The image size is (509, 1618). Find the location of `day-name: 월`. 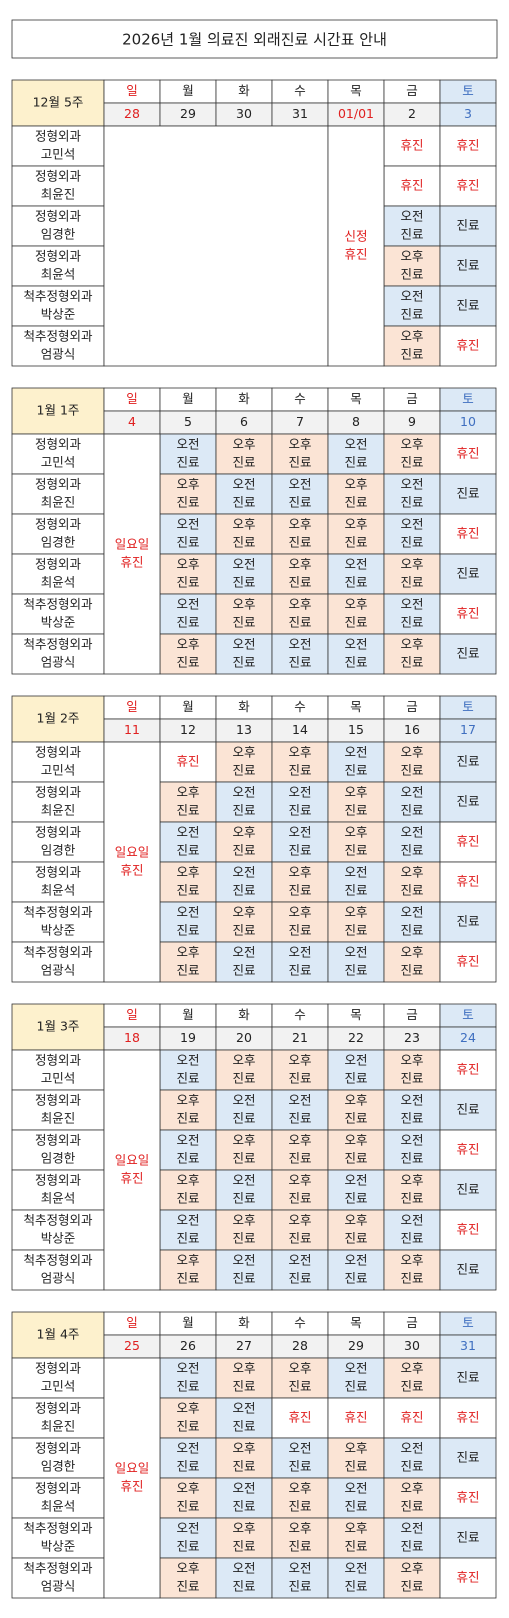

day-name: 월 is located at coordinates (188, 90).